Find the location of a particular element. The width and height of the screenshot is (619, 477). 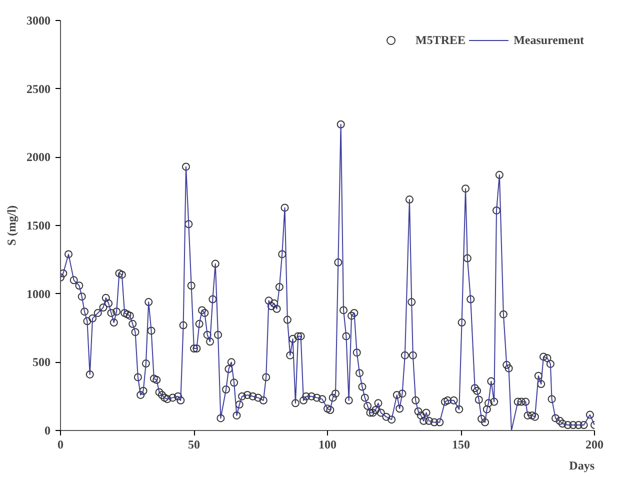

y-tick-label: 3000 is located at coordinates (38, 21).